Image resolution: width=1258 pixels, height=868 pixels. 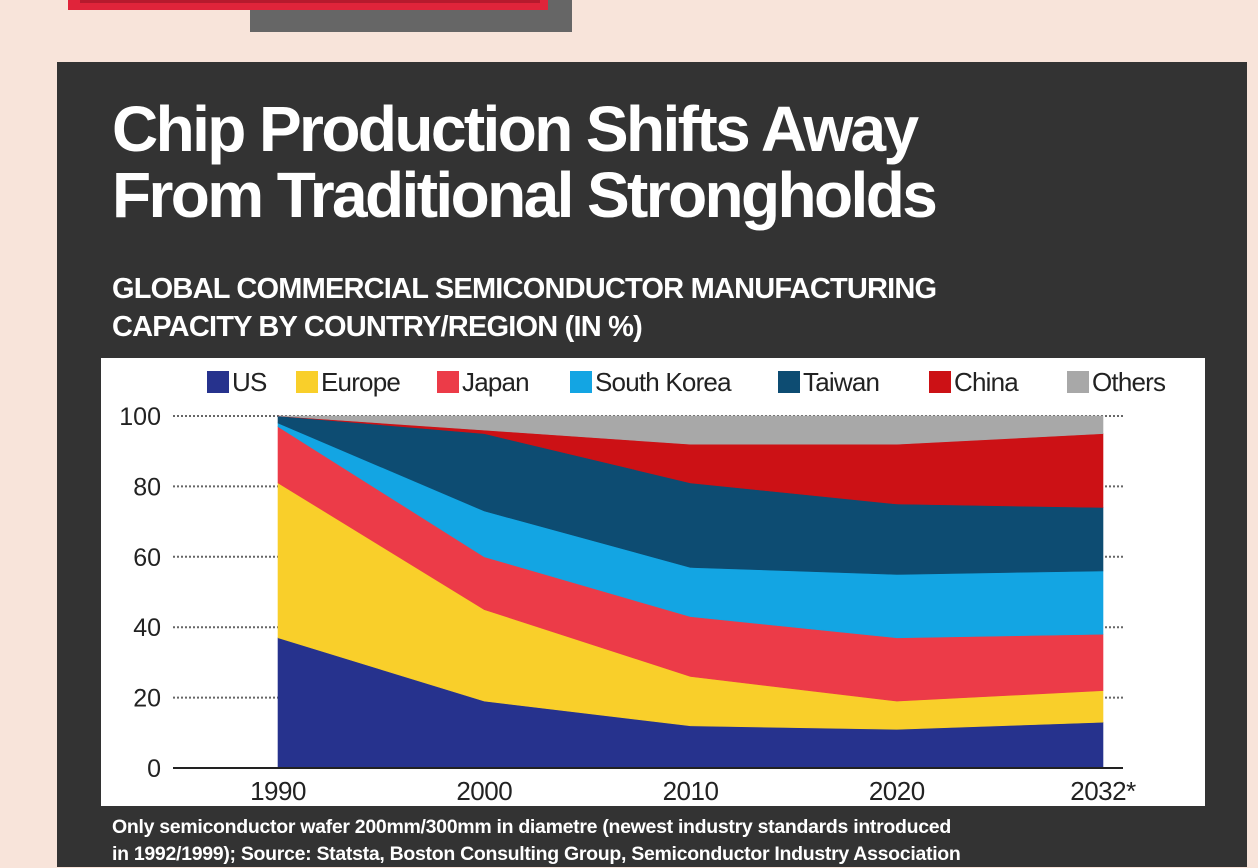 I want to click on legend-label-europe: Europe, so click(x=360, y=382).